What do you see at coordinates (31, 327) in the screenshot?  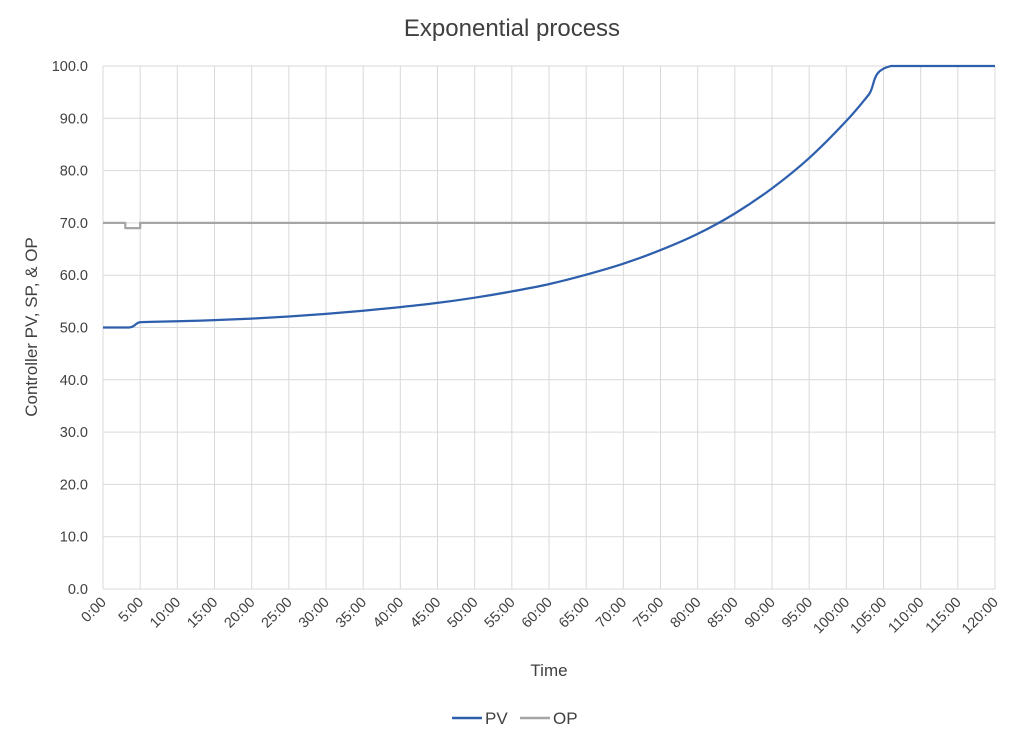 I see `y-axis-label: Controller PV, SP, & OP` at bounding box center [31, 327].